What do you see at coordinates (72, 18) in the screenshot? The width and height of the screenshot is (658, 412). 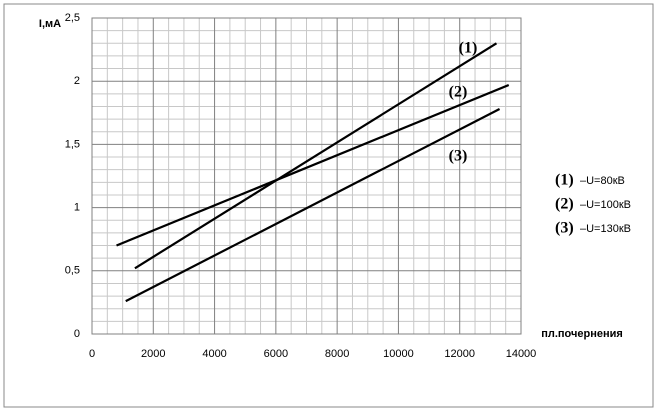 I see `y-tick-label: 2,5` at bounding box center [72, 18].